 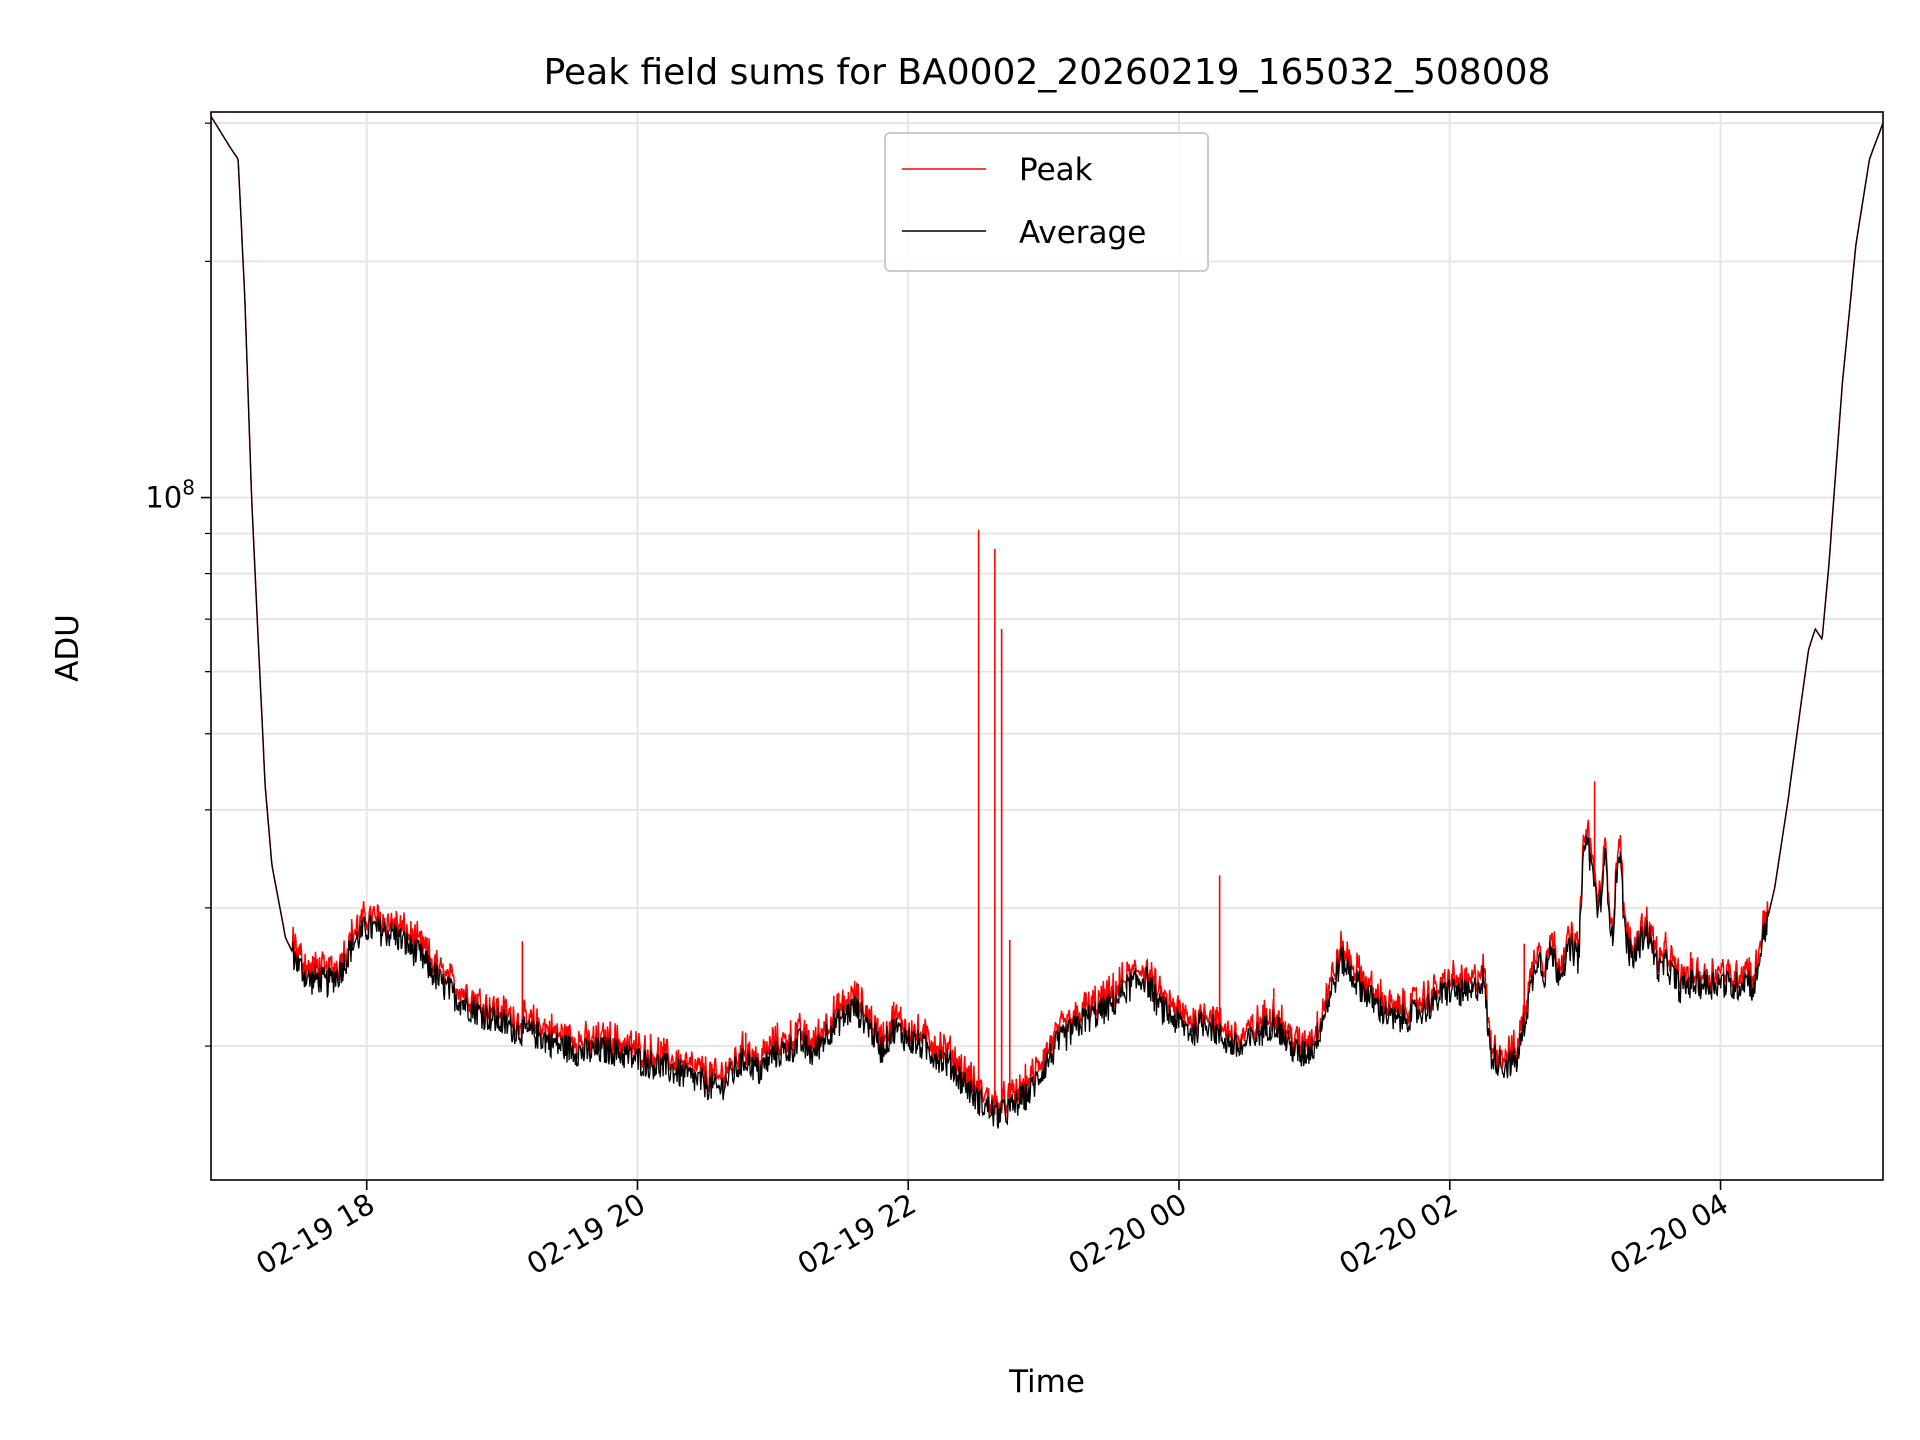 I want to click on x-tick-label: 02-20 00, so click(x=1128, y=1234).